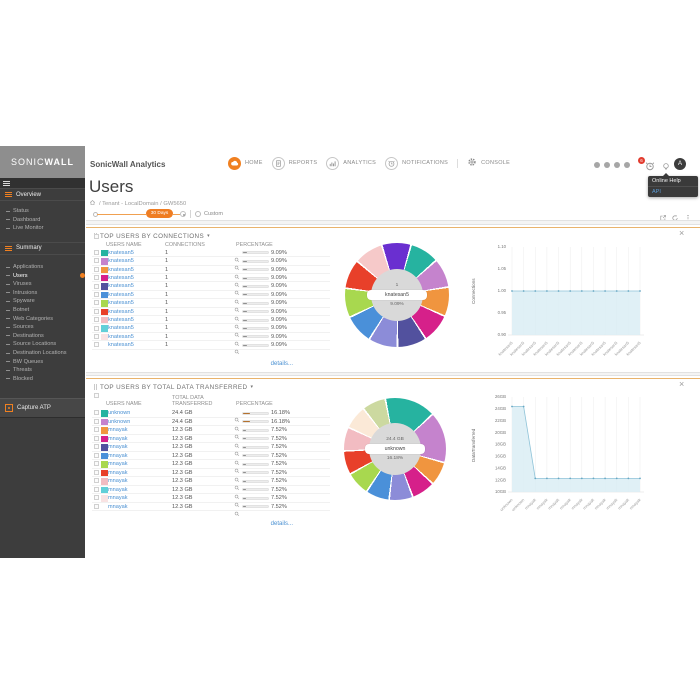 The height and width of the screenshot is (700, 700). Describe the element at coordinates (176, 214) in the screenshot. I see `slider-track-right` at that location.